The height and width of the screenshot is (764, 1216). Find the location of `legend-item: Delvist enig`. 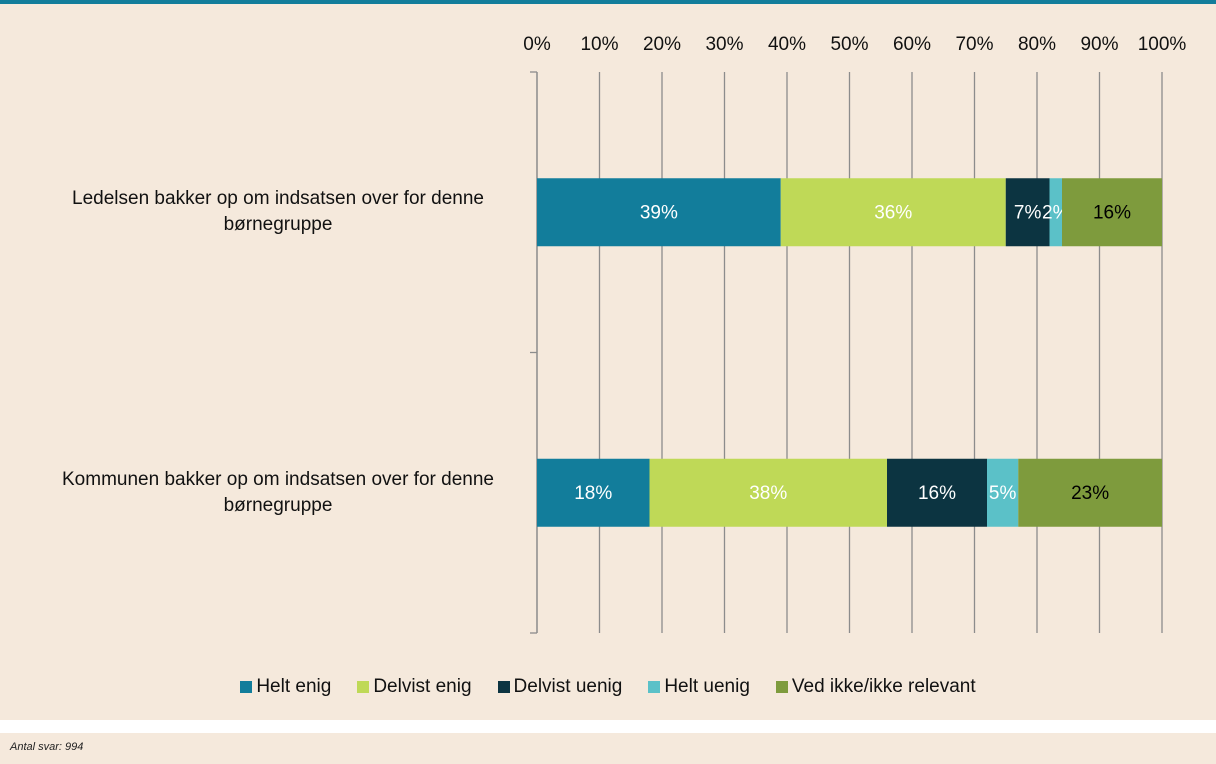

legend-item: Delvist enig is located at coordinates (414, 687).